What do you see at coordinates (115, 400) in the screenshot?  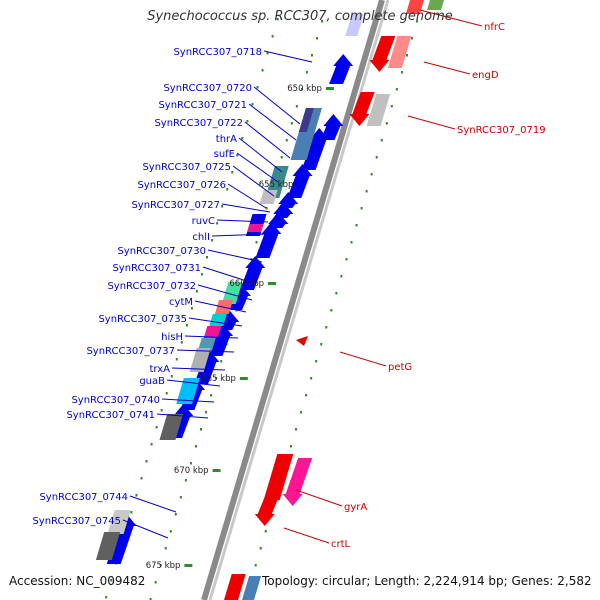 I see `gene-label-forward: SynRCC307_0740` at bounding box center [115, 400].